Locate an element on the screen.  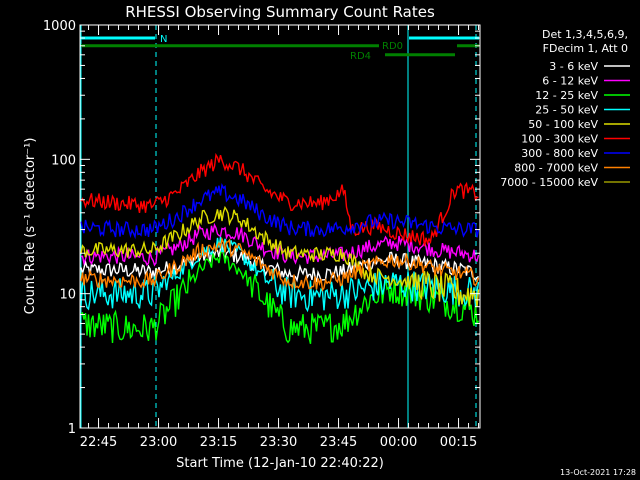
x-axis-label: Start Time (12-Jan-10 22:40:22) is located at coordinates (280, 463).